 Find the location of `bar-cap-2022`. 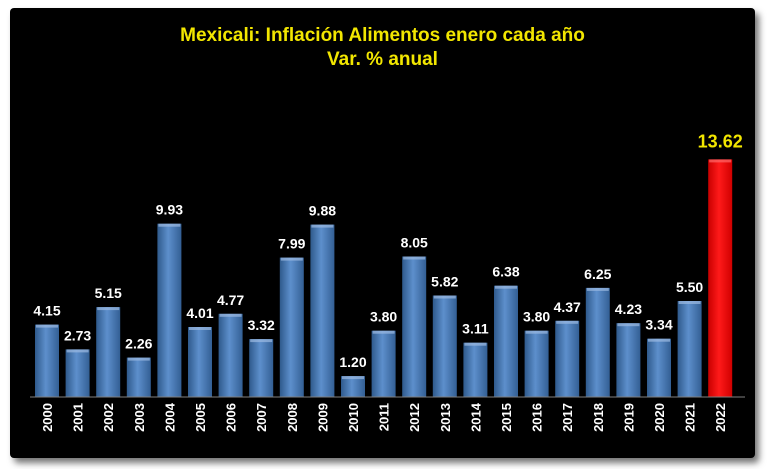

bar-cap-2022 is located at coordinates (720, 161).